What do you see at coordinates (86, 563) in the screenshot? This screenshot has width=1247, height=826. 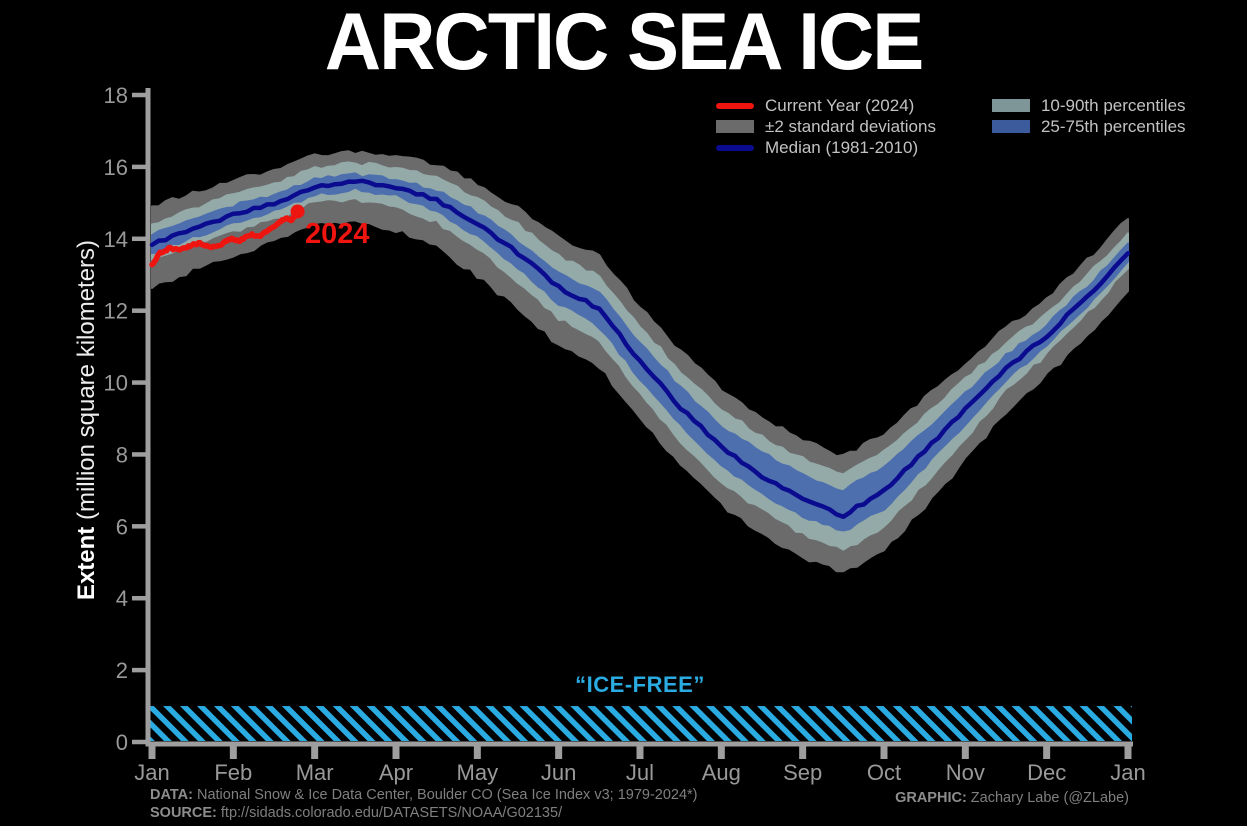 I see `y-axis-label-bold: Extent` at bounding box center [86, 563].